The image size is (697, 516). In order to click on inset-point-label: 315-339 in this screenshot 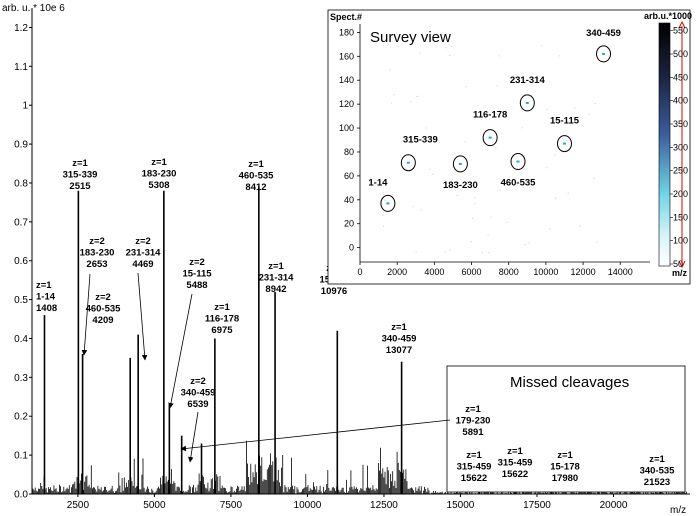, I will do `click(420, 140)`.